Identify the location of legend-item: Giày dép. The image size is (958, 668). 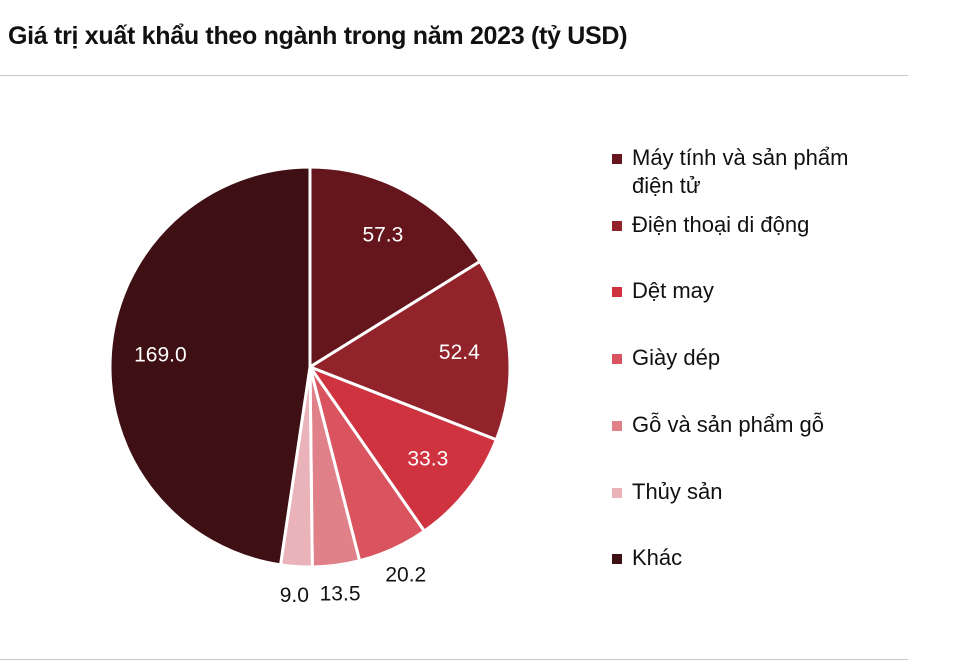
(742, 358).